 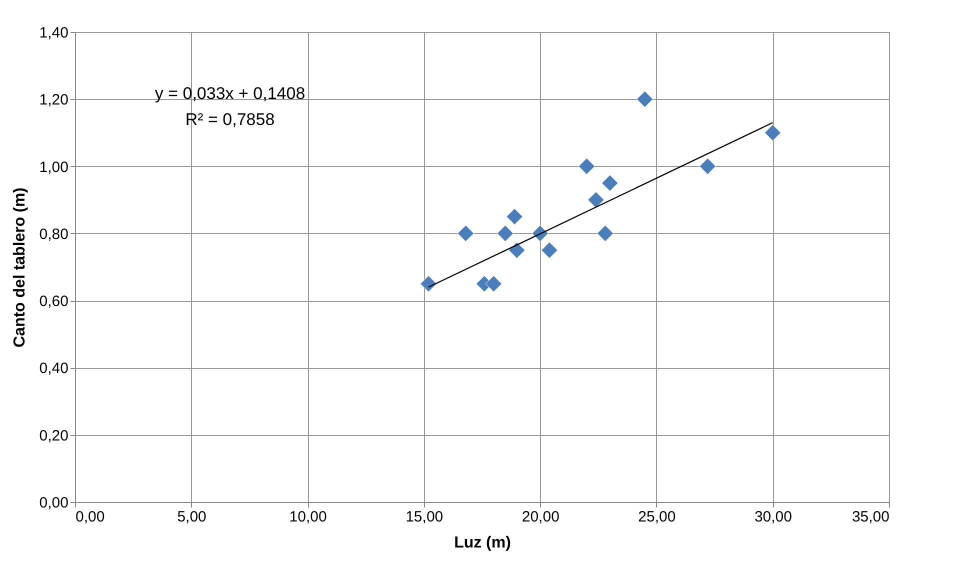 What do you see at coordinates (230, 93) in the screenshot?
I see `annotation: y = 0,033x + 0,1408` at bounding box center [230, 93].